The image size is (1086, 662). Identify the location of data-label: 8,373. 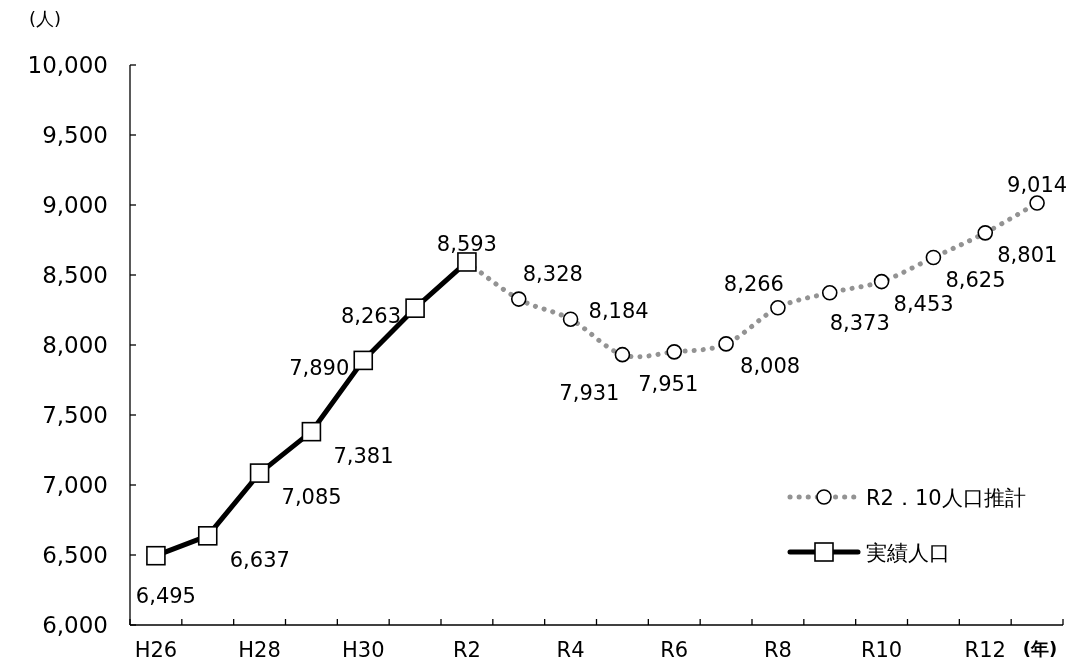
(859, 322).